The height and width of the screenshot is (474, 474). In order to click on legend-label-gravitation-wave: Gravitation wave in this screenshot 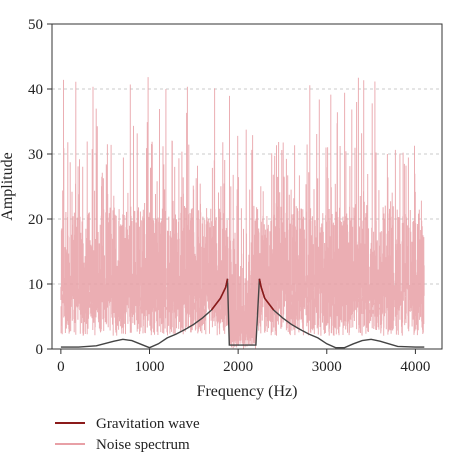, I will do `click(148, 424)`.